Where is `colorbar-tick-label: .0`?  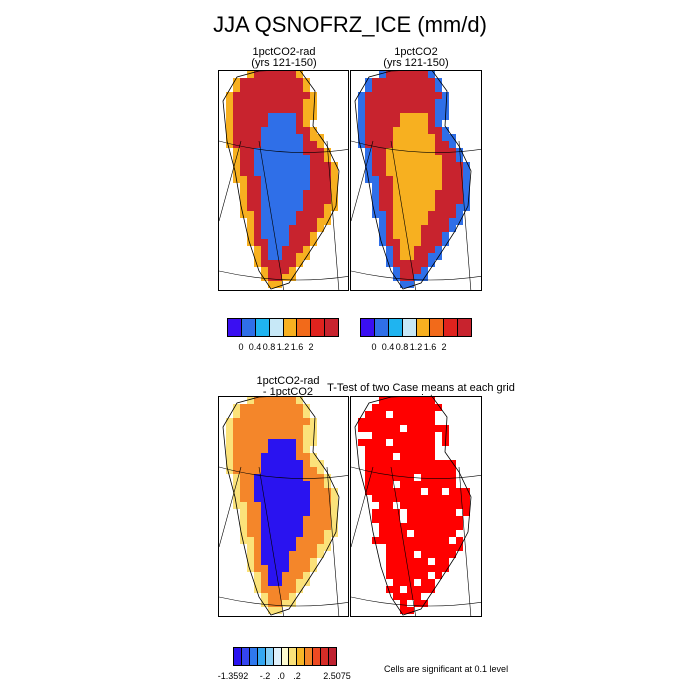 colorbar-tick-label: .0 is located at coordinates (281, 676).